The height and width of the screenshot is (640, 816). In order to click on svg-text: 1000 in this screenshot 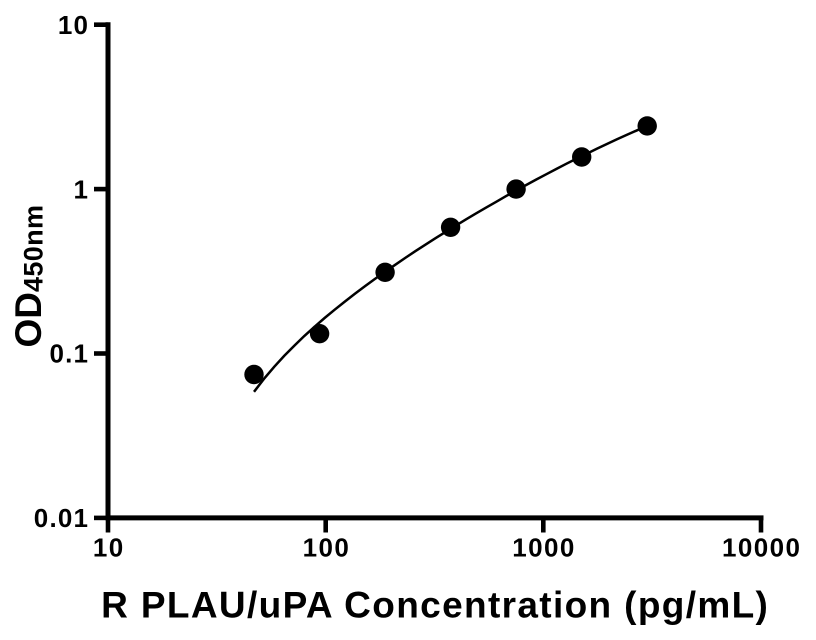, I will do `click(543, 547)`.